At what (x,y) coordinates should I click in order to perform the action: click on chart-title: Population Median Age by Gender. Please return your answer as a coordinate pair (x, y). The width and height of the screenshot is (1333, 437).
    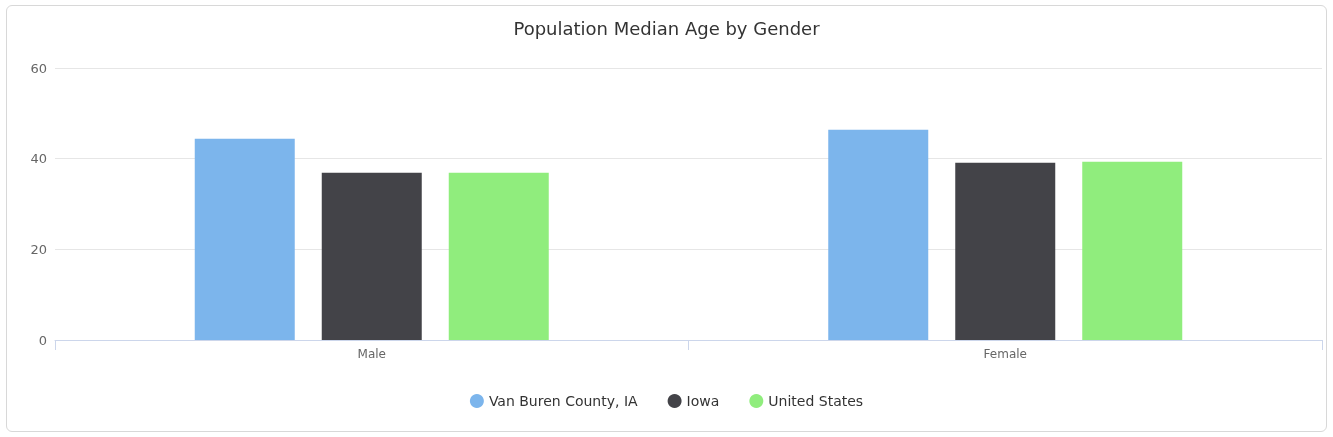
    Looking at the image, I should click on (667, 28).